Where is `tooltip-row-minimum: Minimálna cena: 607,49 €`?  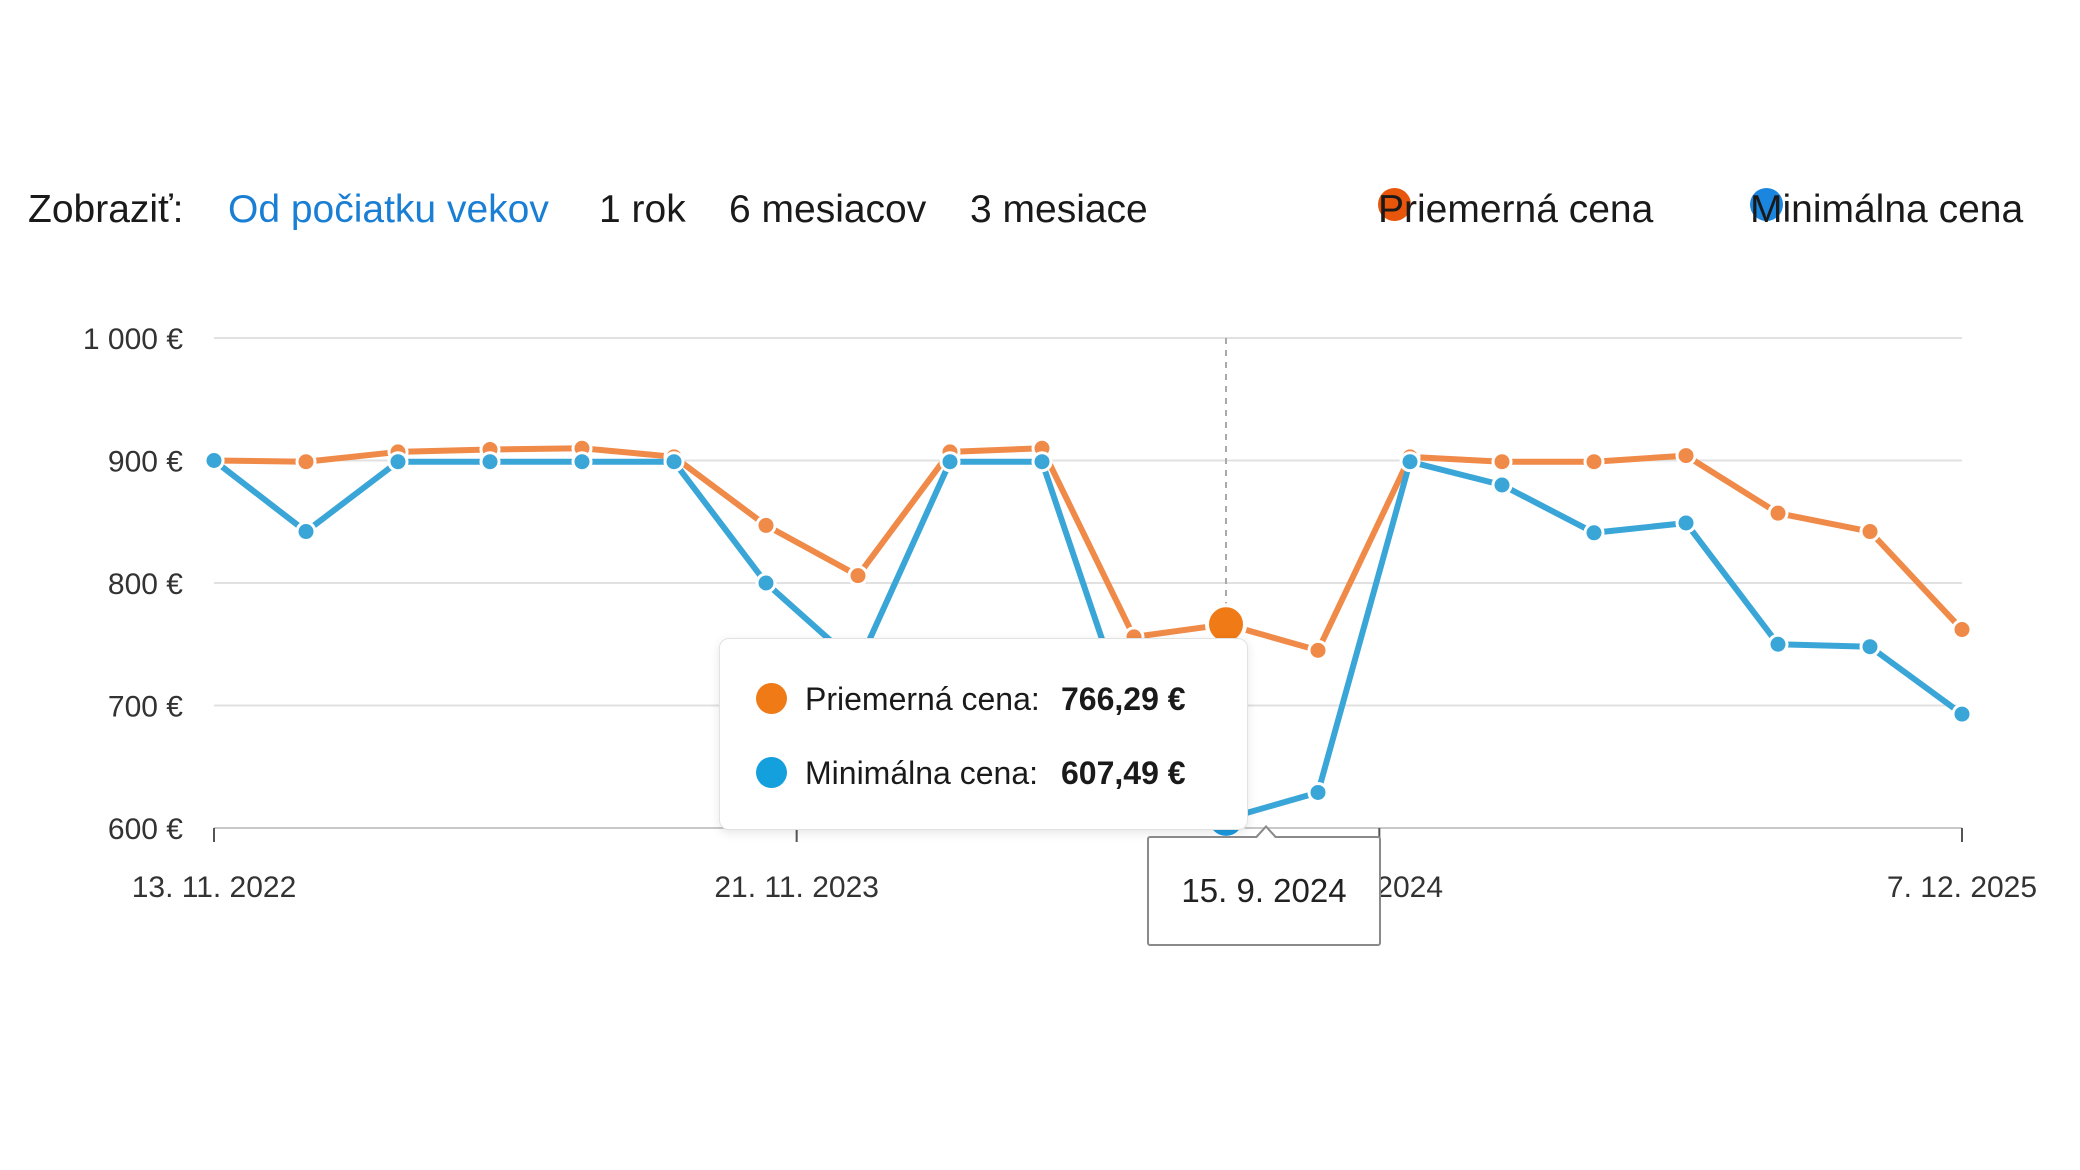
tooltip-row-minimum: Minimálna cena: 607,49 € is located at coordinates (971, 773).